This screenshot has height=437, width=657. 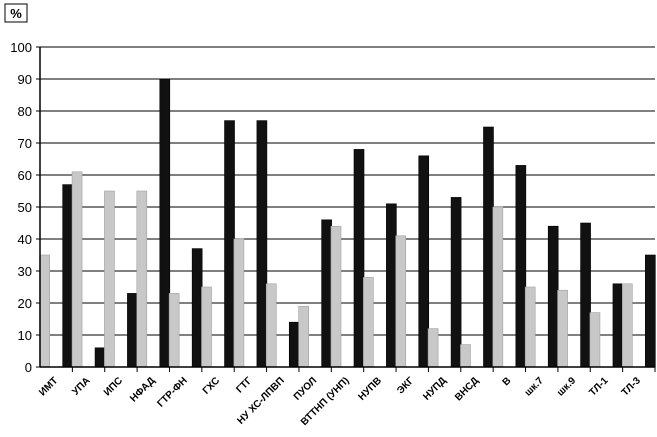 I want to click on x-tick-label: ТЛ-1, so click(x=598, y=386).